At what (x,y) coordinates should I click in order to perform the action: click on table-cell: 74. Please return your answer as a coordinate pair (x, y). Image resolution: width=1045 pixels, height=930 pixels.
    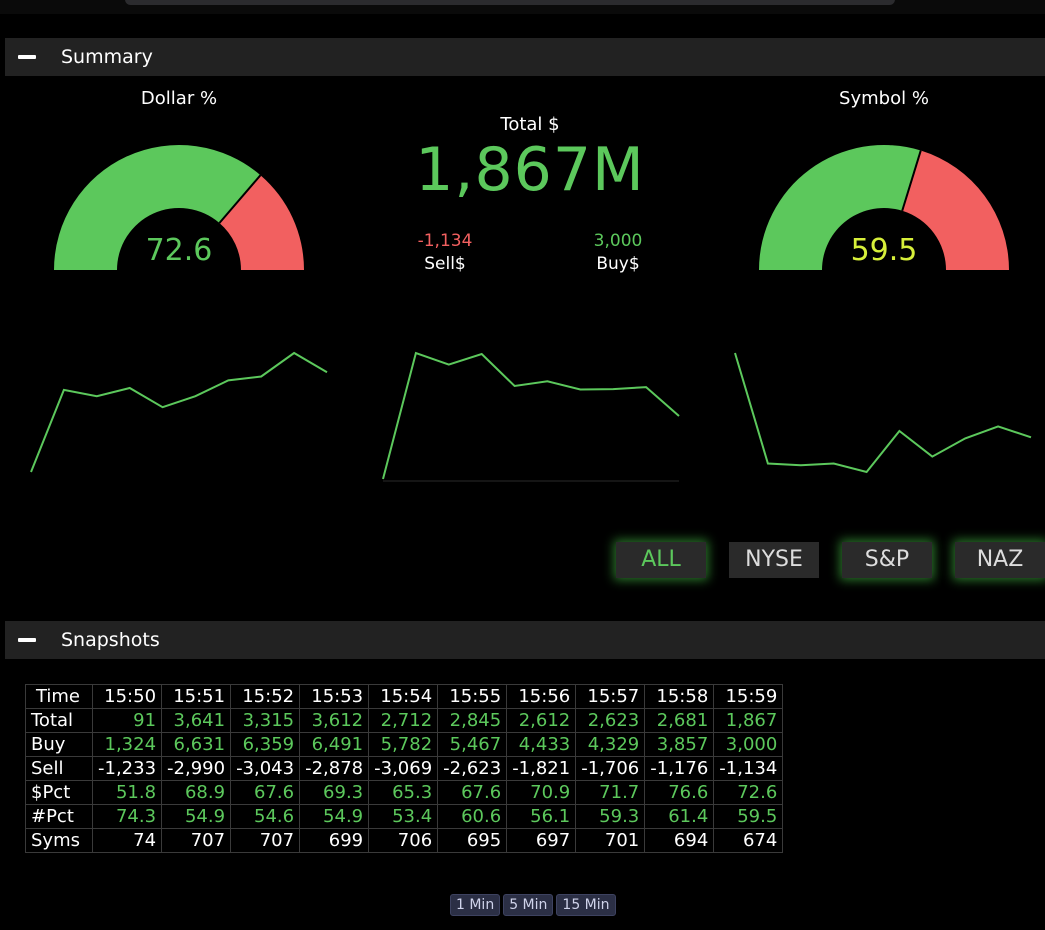
    Looking at the image, I should click on (127, 840).